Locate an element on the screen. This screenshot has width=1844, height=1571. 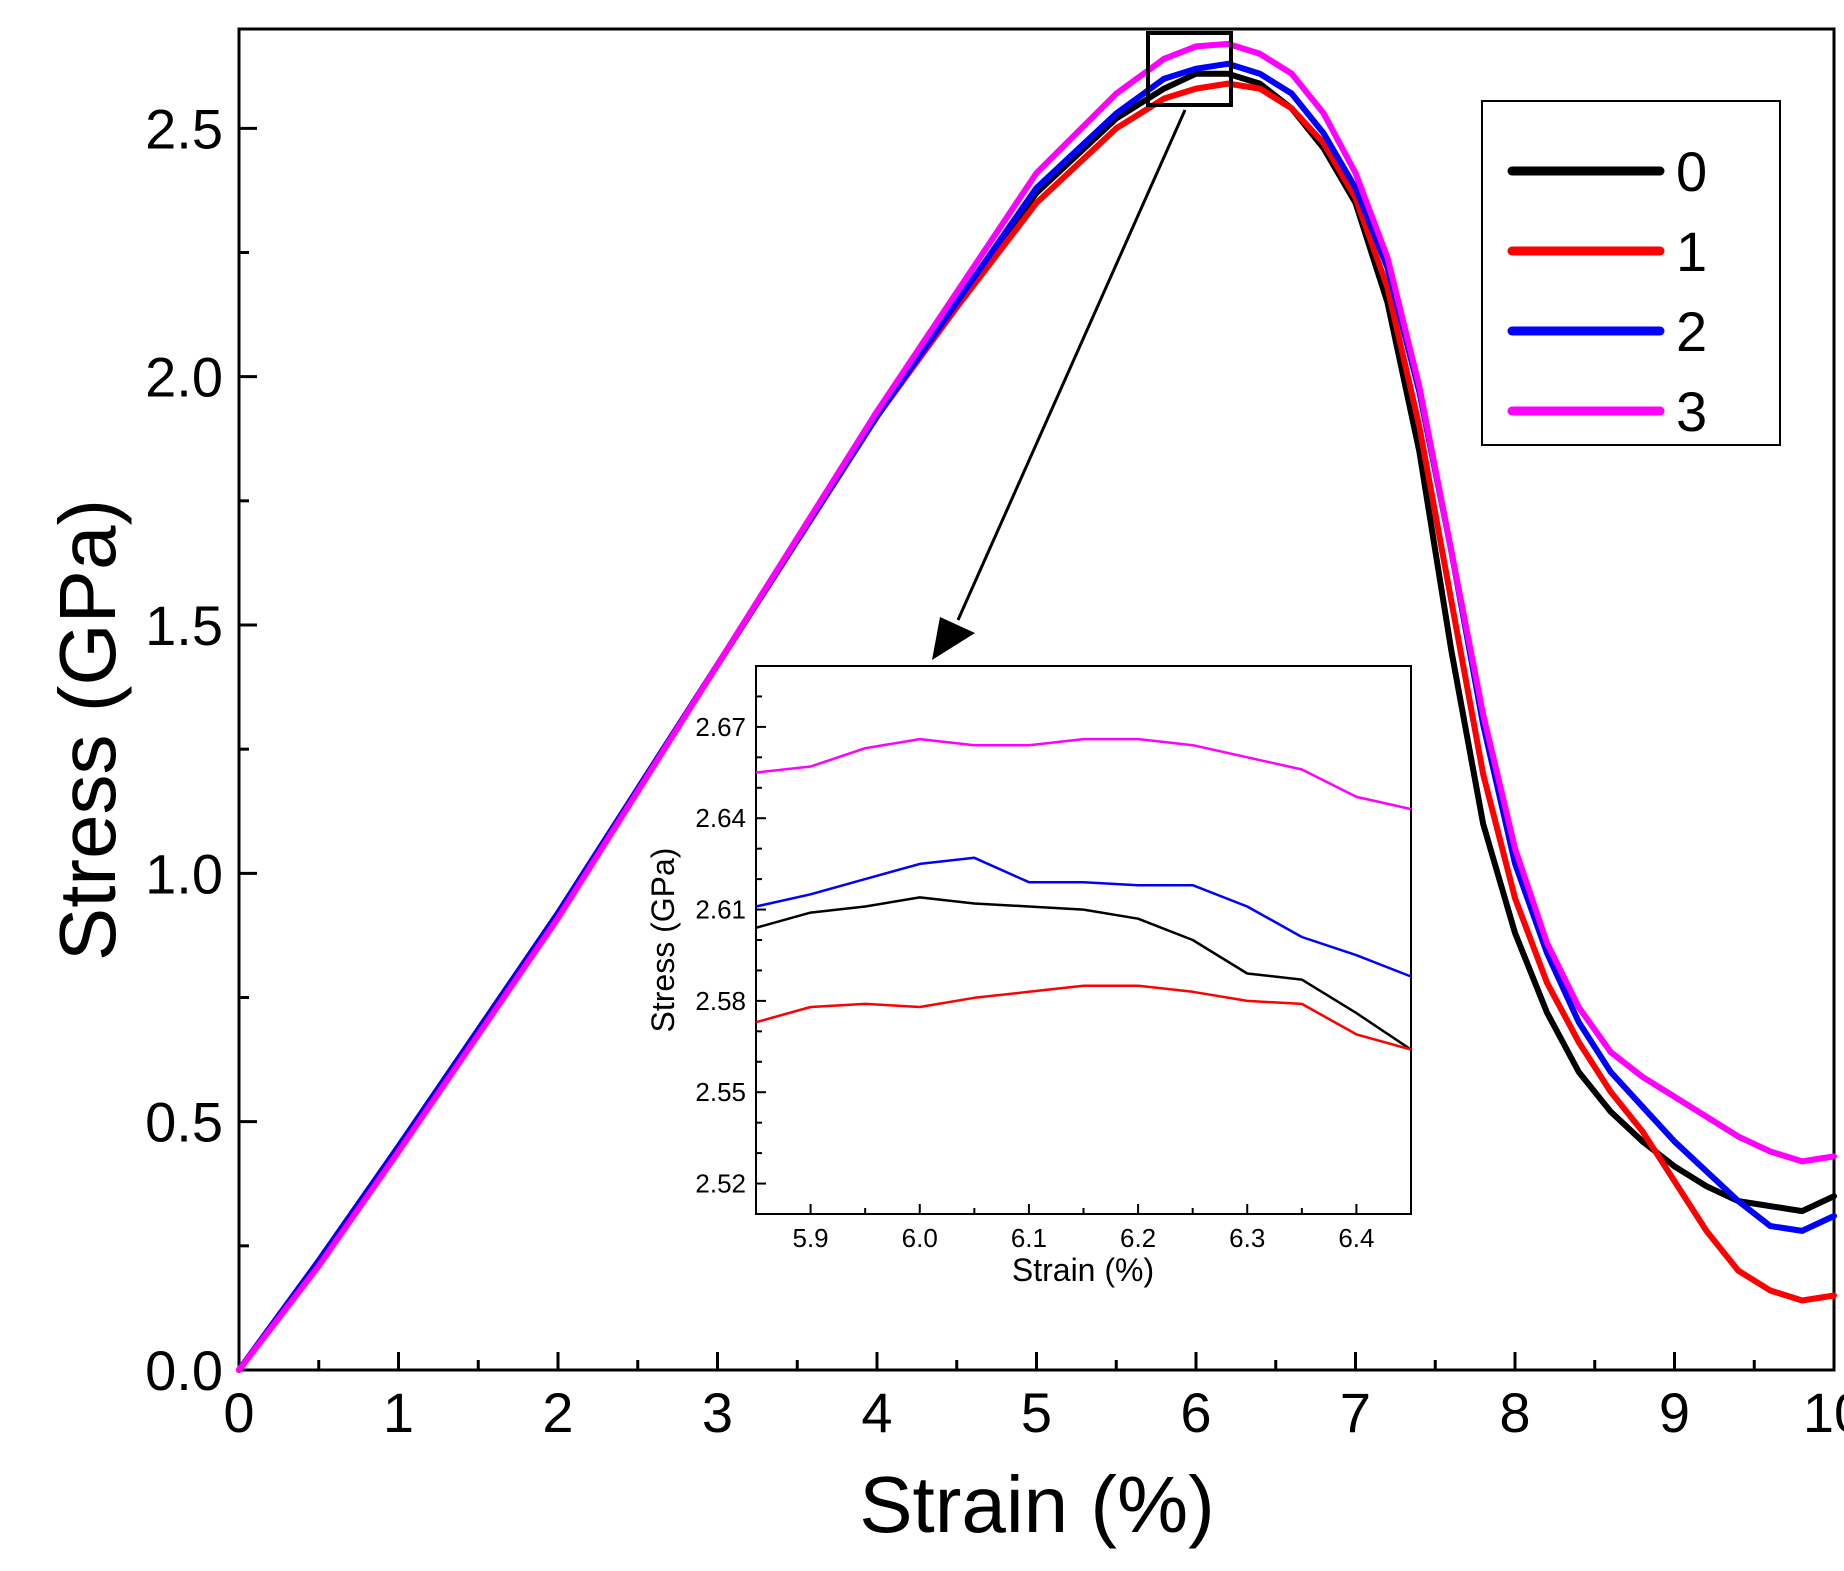
main-x-tick-label: 5 is located at coordinates (1036, 1412).